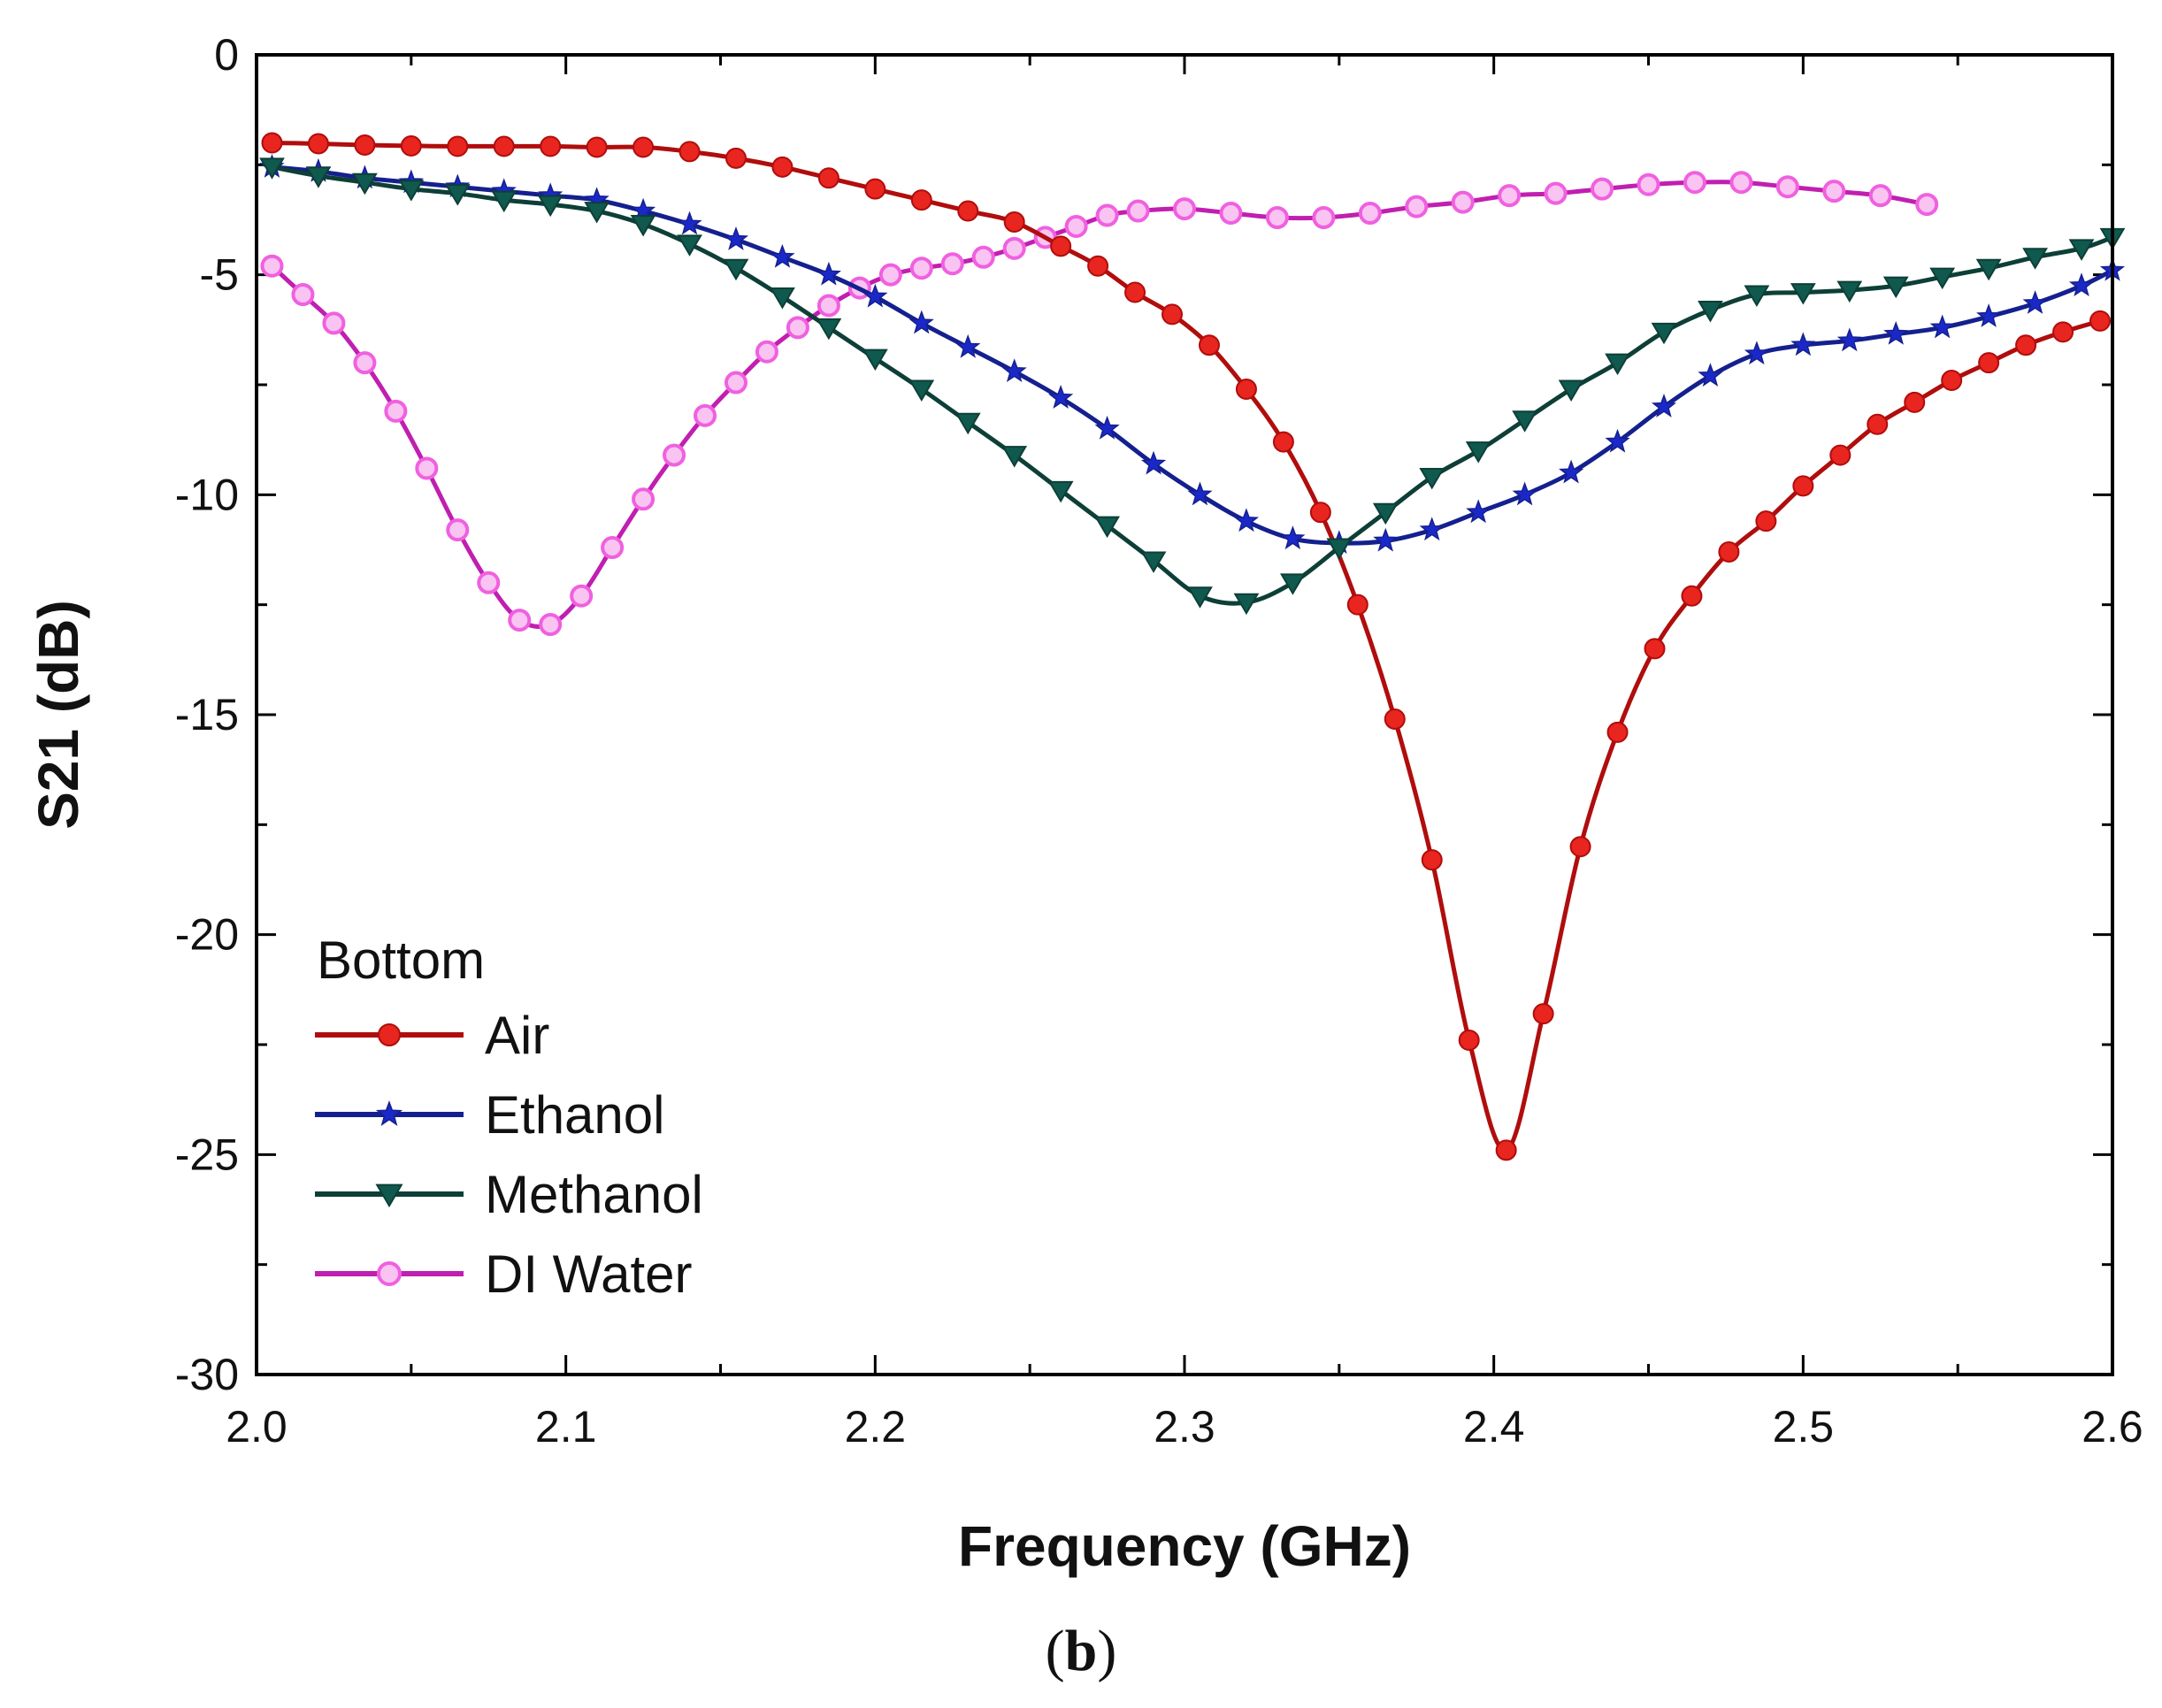 This screenshot has height=1708, width=2162. Describe the element at coordinates (1081, 1651) in the screenshot. I see `panel-label-letter: b` at that location.